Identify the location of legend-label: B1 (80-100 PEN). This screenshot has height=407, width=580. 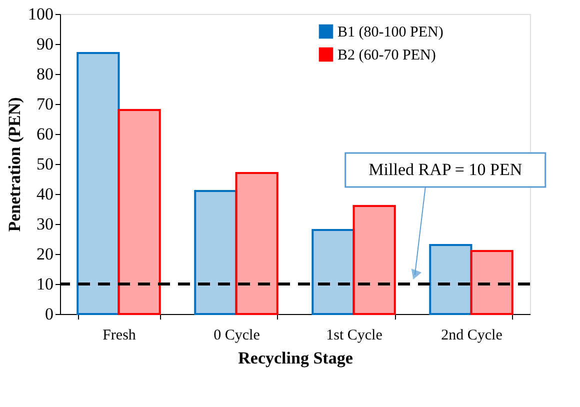
(391, 32).